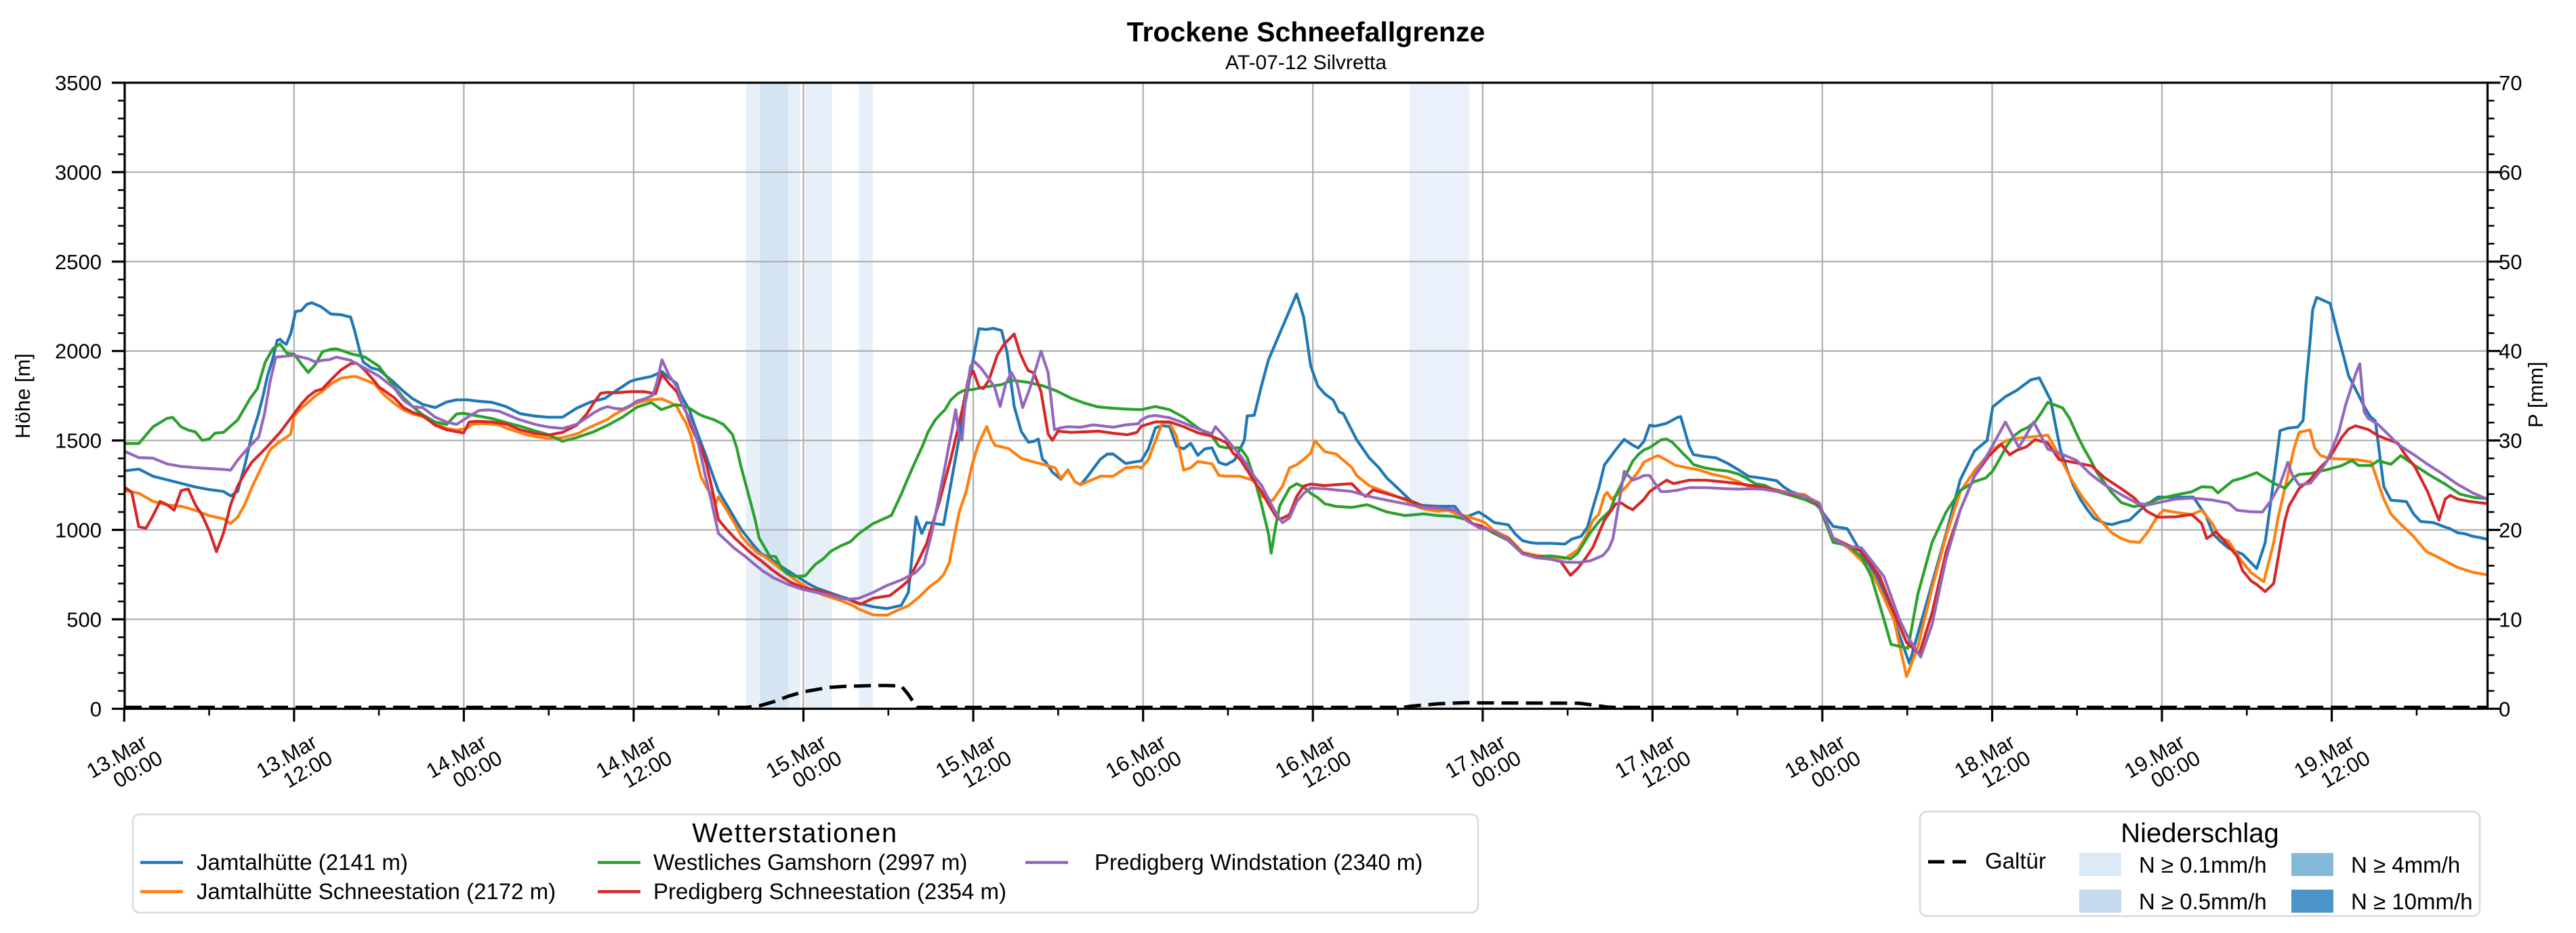 The width and height of the screenshot is (2576, 933). What do you see at coordinates (2510, 530) in the screenshot?
I see `svg-text: 20` at bounding box center [2510, 530].